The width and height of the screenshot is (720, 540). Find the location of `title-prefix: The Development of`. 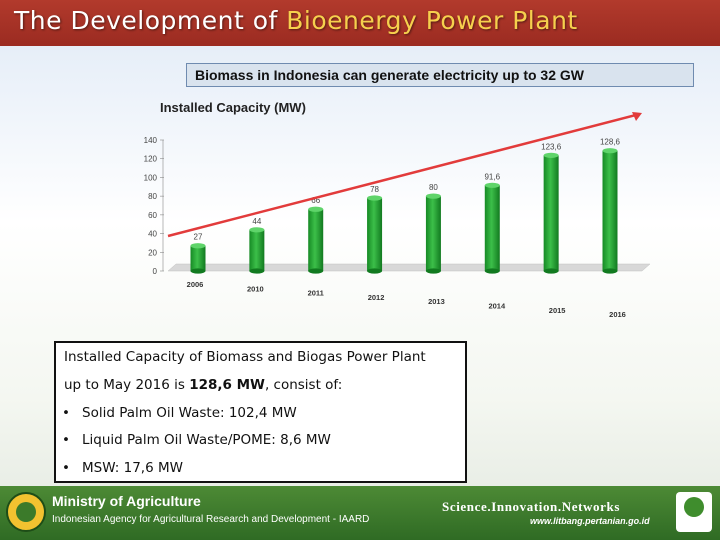

title-prefix: The Development of is located at coordinates (146, 20).